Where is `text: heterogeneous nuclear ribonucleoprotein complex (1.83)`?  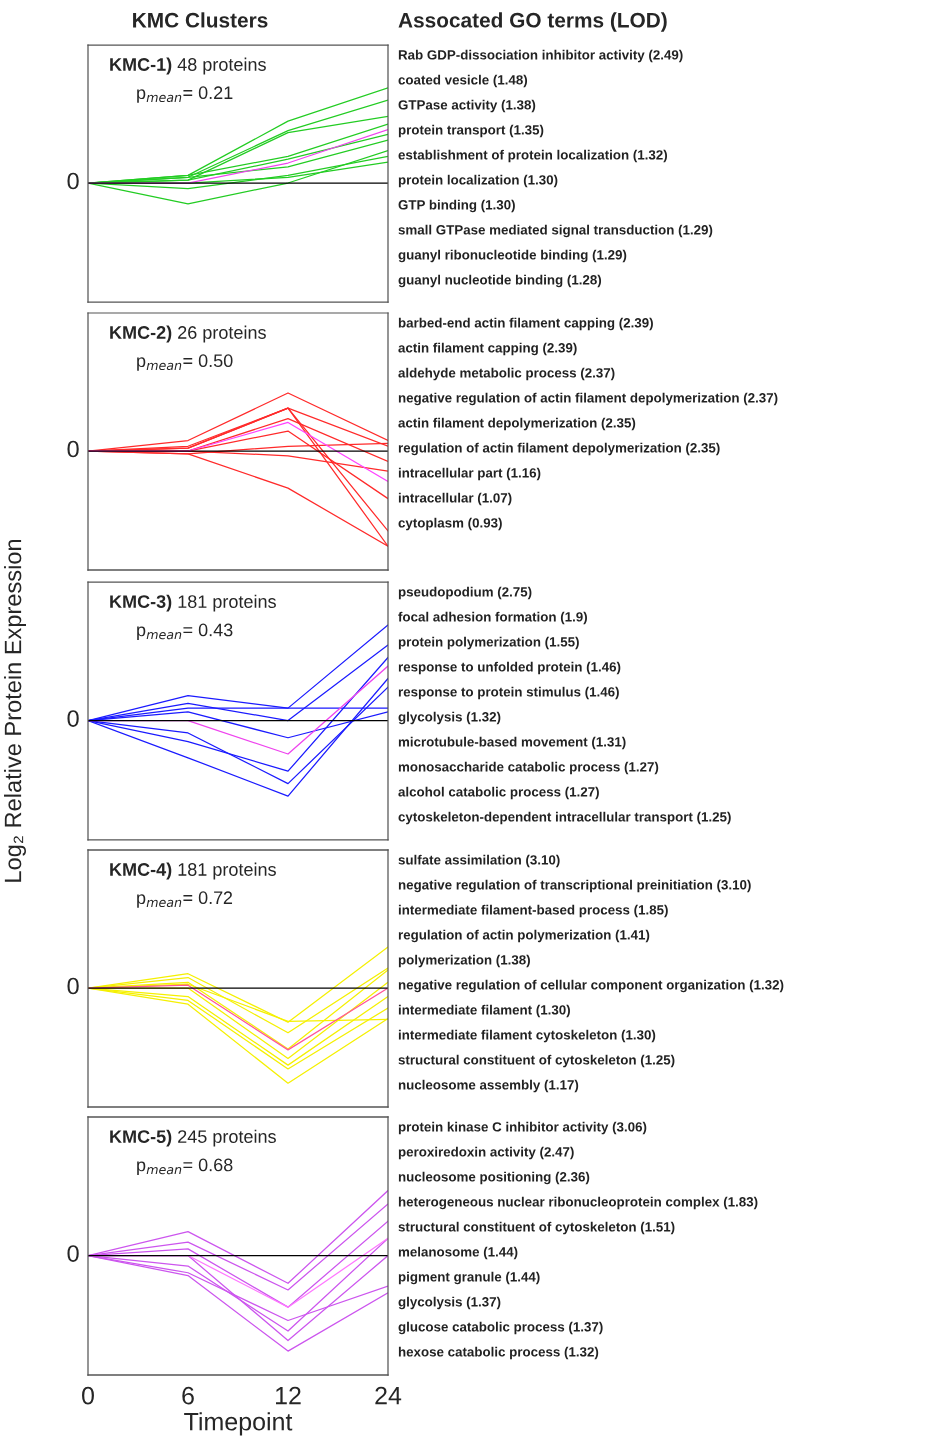
text: heterogeneous nuclear ribonucleoprotein complex (1.83) is located at coordinates (578, 1203).